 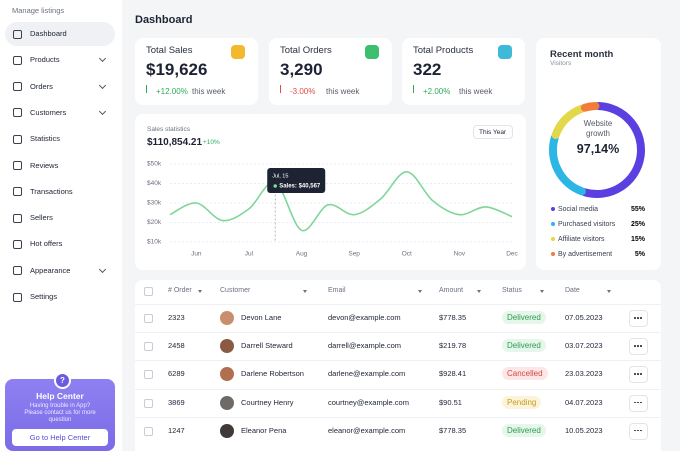 What do you see at coordinates (301, 69) in the screenshot?
I see `stat-value: 3,290` at bounding box center [301, 69].